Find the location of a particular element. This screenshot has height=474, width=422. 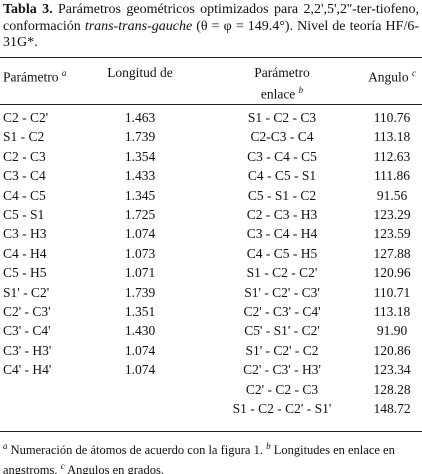

header-text: Angulo is located at coordinates (388, 77).